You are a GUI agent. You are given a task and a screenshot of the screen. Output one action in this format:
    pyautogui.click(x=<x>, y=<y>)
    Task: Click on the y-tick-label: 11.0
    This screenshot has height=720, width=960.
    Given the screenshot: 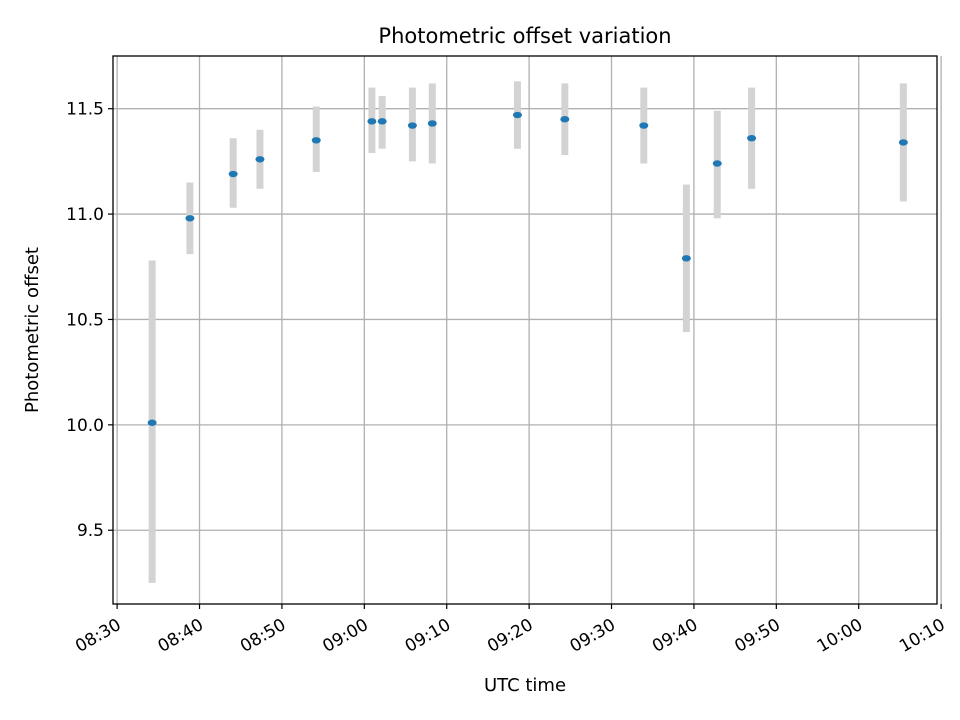 What is the action you would take?
    pyautogui.click(x=85, y=215)
    